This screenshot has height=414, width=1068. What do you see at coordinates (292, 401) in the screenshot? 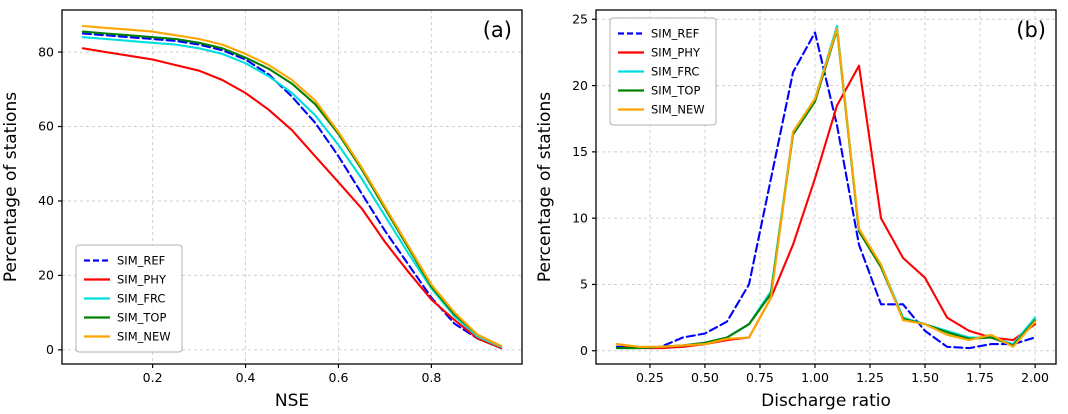
I see `x-axis-label: NSE` at bounding box center [292, 401].